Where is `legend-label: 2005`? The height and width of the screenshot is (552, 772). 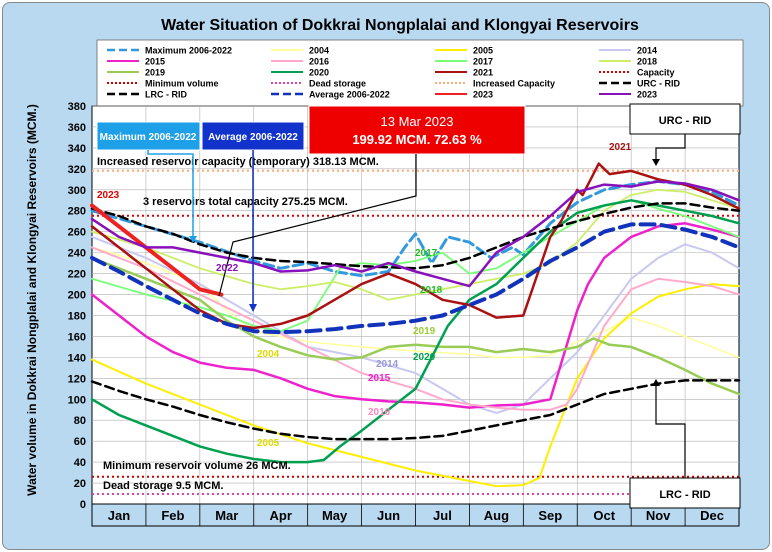
legend-label: 2005 is located at coordinates (483, 51).